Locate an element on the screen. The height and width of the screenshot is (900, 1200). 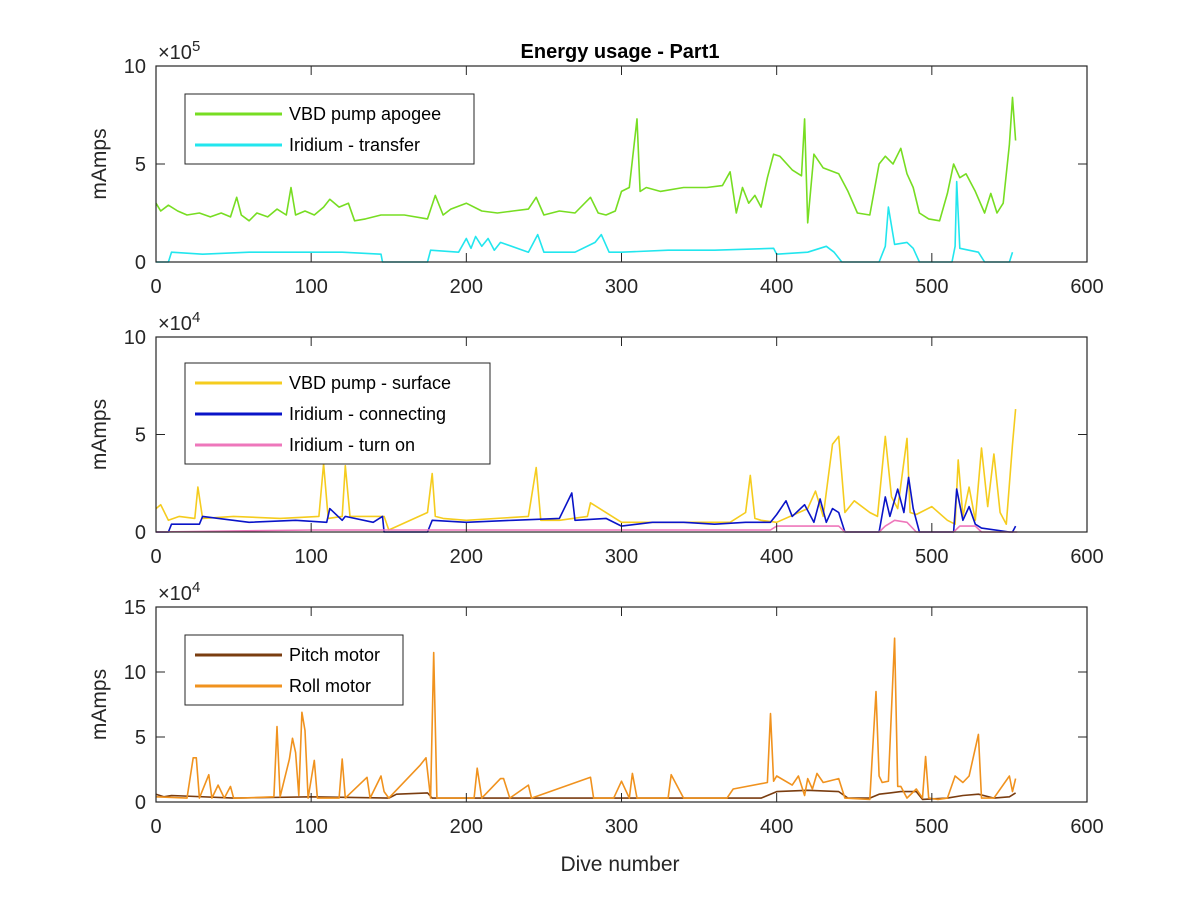
exponent-power: 5 is located at coordinates (196, 46).